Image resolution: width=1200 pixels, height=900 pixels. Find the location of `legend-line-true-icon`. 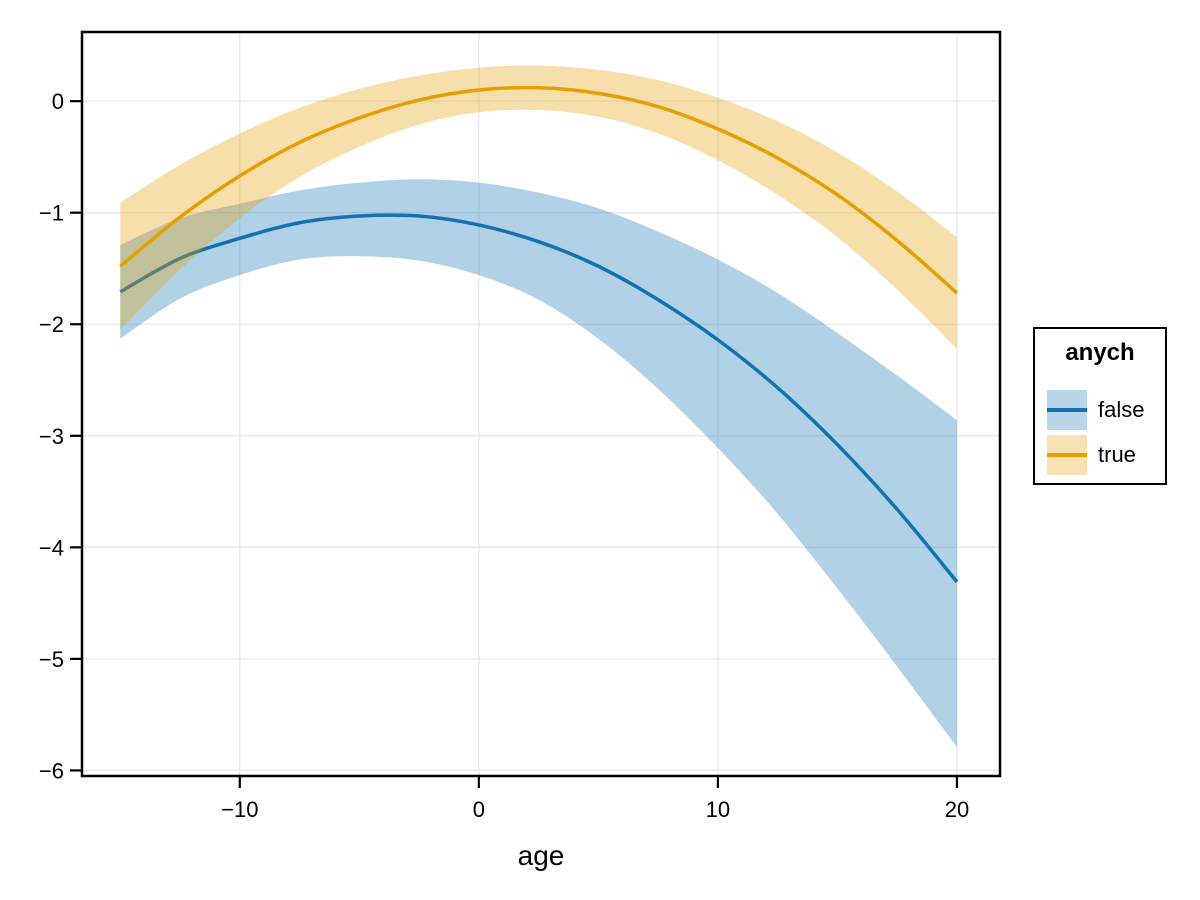

legend-line-true-icon is located at coordinates (1067, 455).